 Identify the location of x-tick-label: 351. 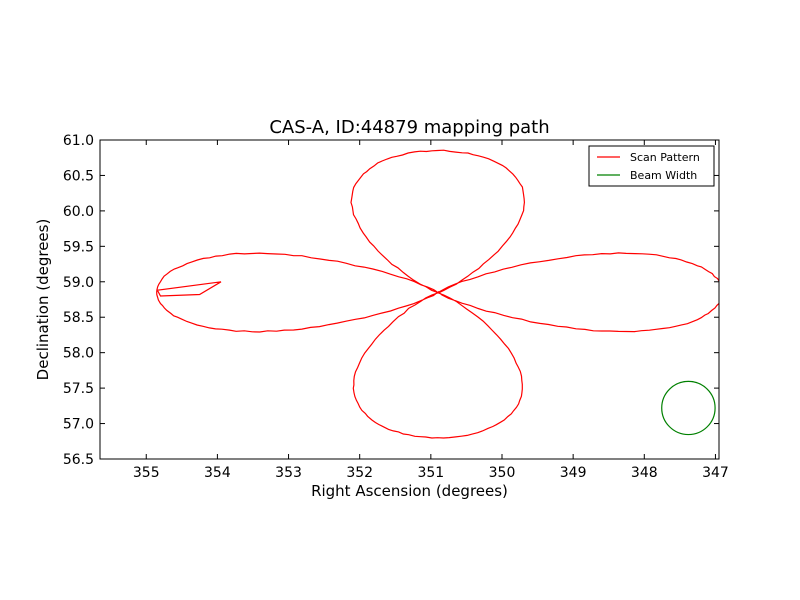
(430, 473).